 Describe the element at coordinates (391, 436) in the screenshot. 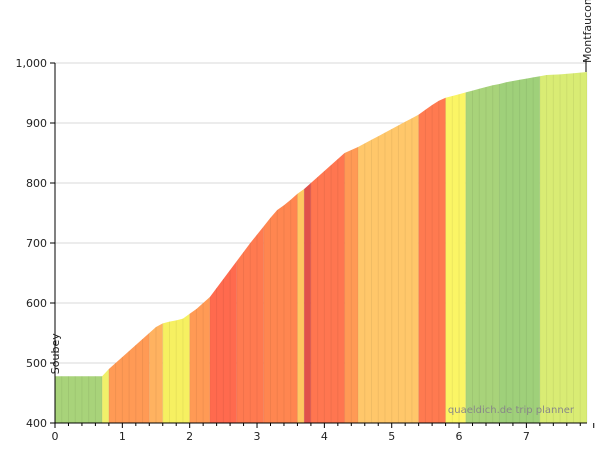

I see `x-tick-label-5: 5` at that location.